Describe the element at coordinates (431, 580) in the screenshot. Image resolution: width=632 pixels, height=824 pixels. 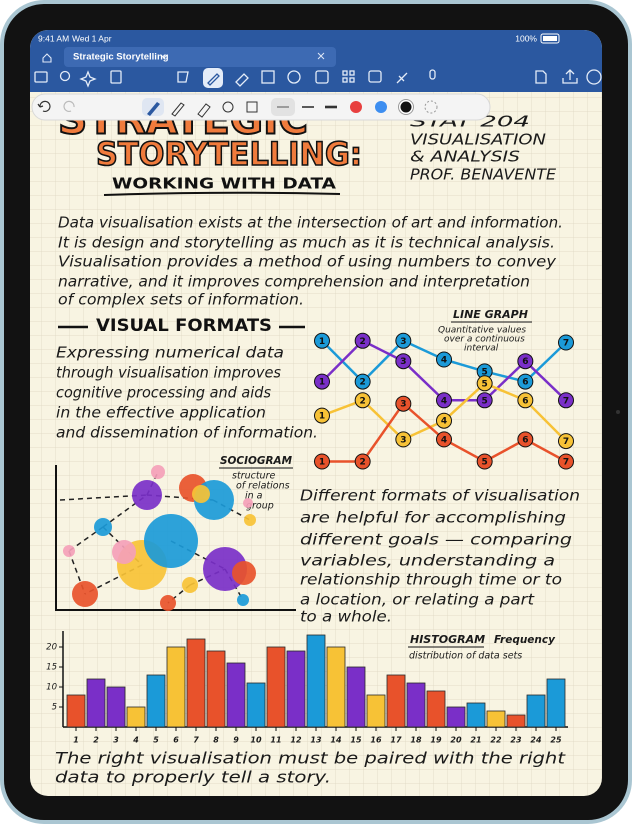
I see `goals-line: relationship through time or to` at that location.